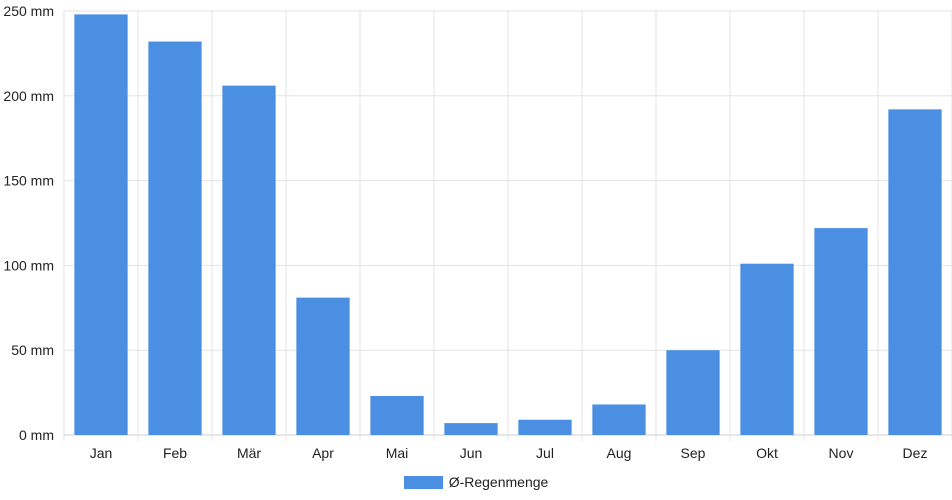 The image size is (952, 500). I want to click on legend-label: Ø-Regenmenge, so click(498, 482).